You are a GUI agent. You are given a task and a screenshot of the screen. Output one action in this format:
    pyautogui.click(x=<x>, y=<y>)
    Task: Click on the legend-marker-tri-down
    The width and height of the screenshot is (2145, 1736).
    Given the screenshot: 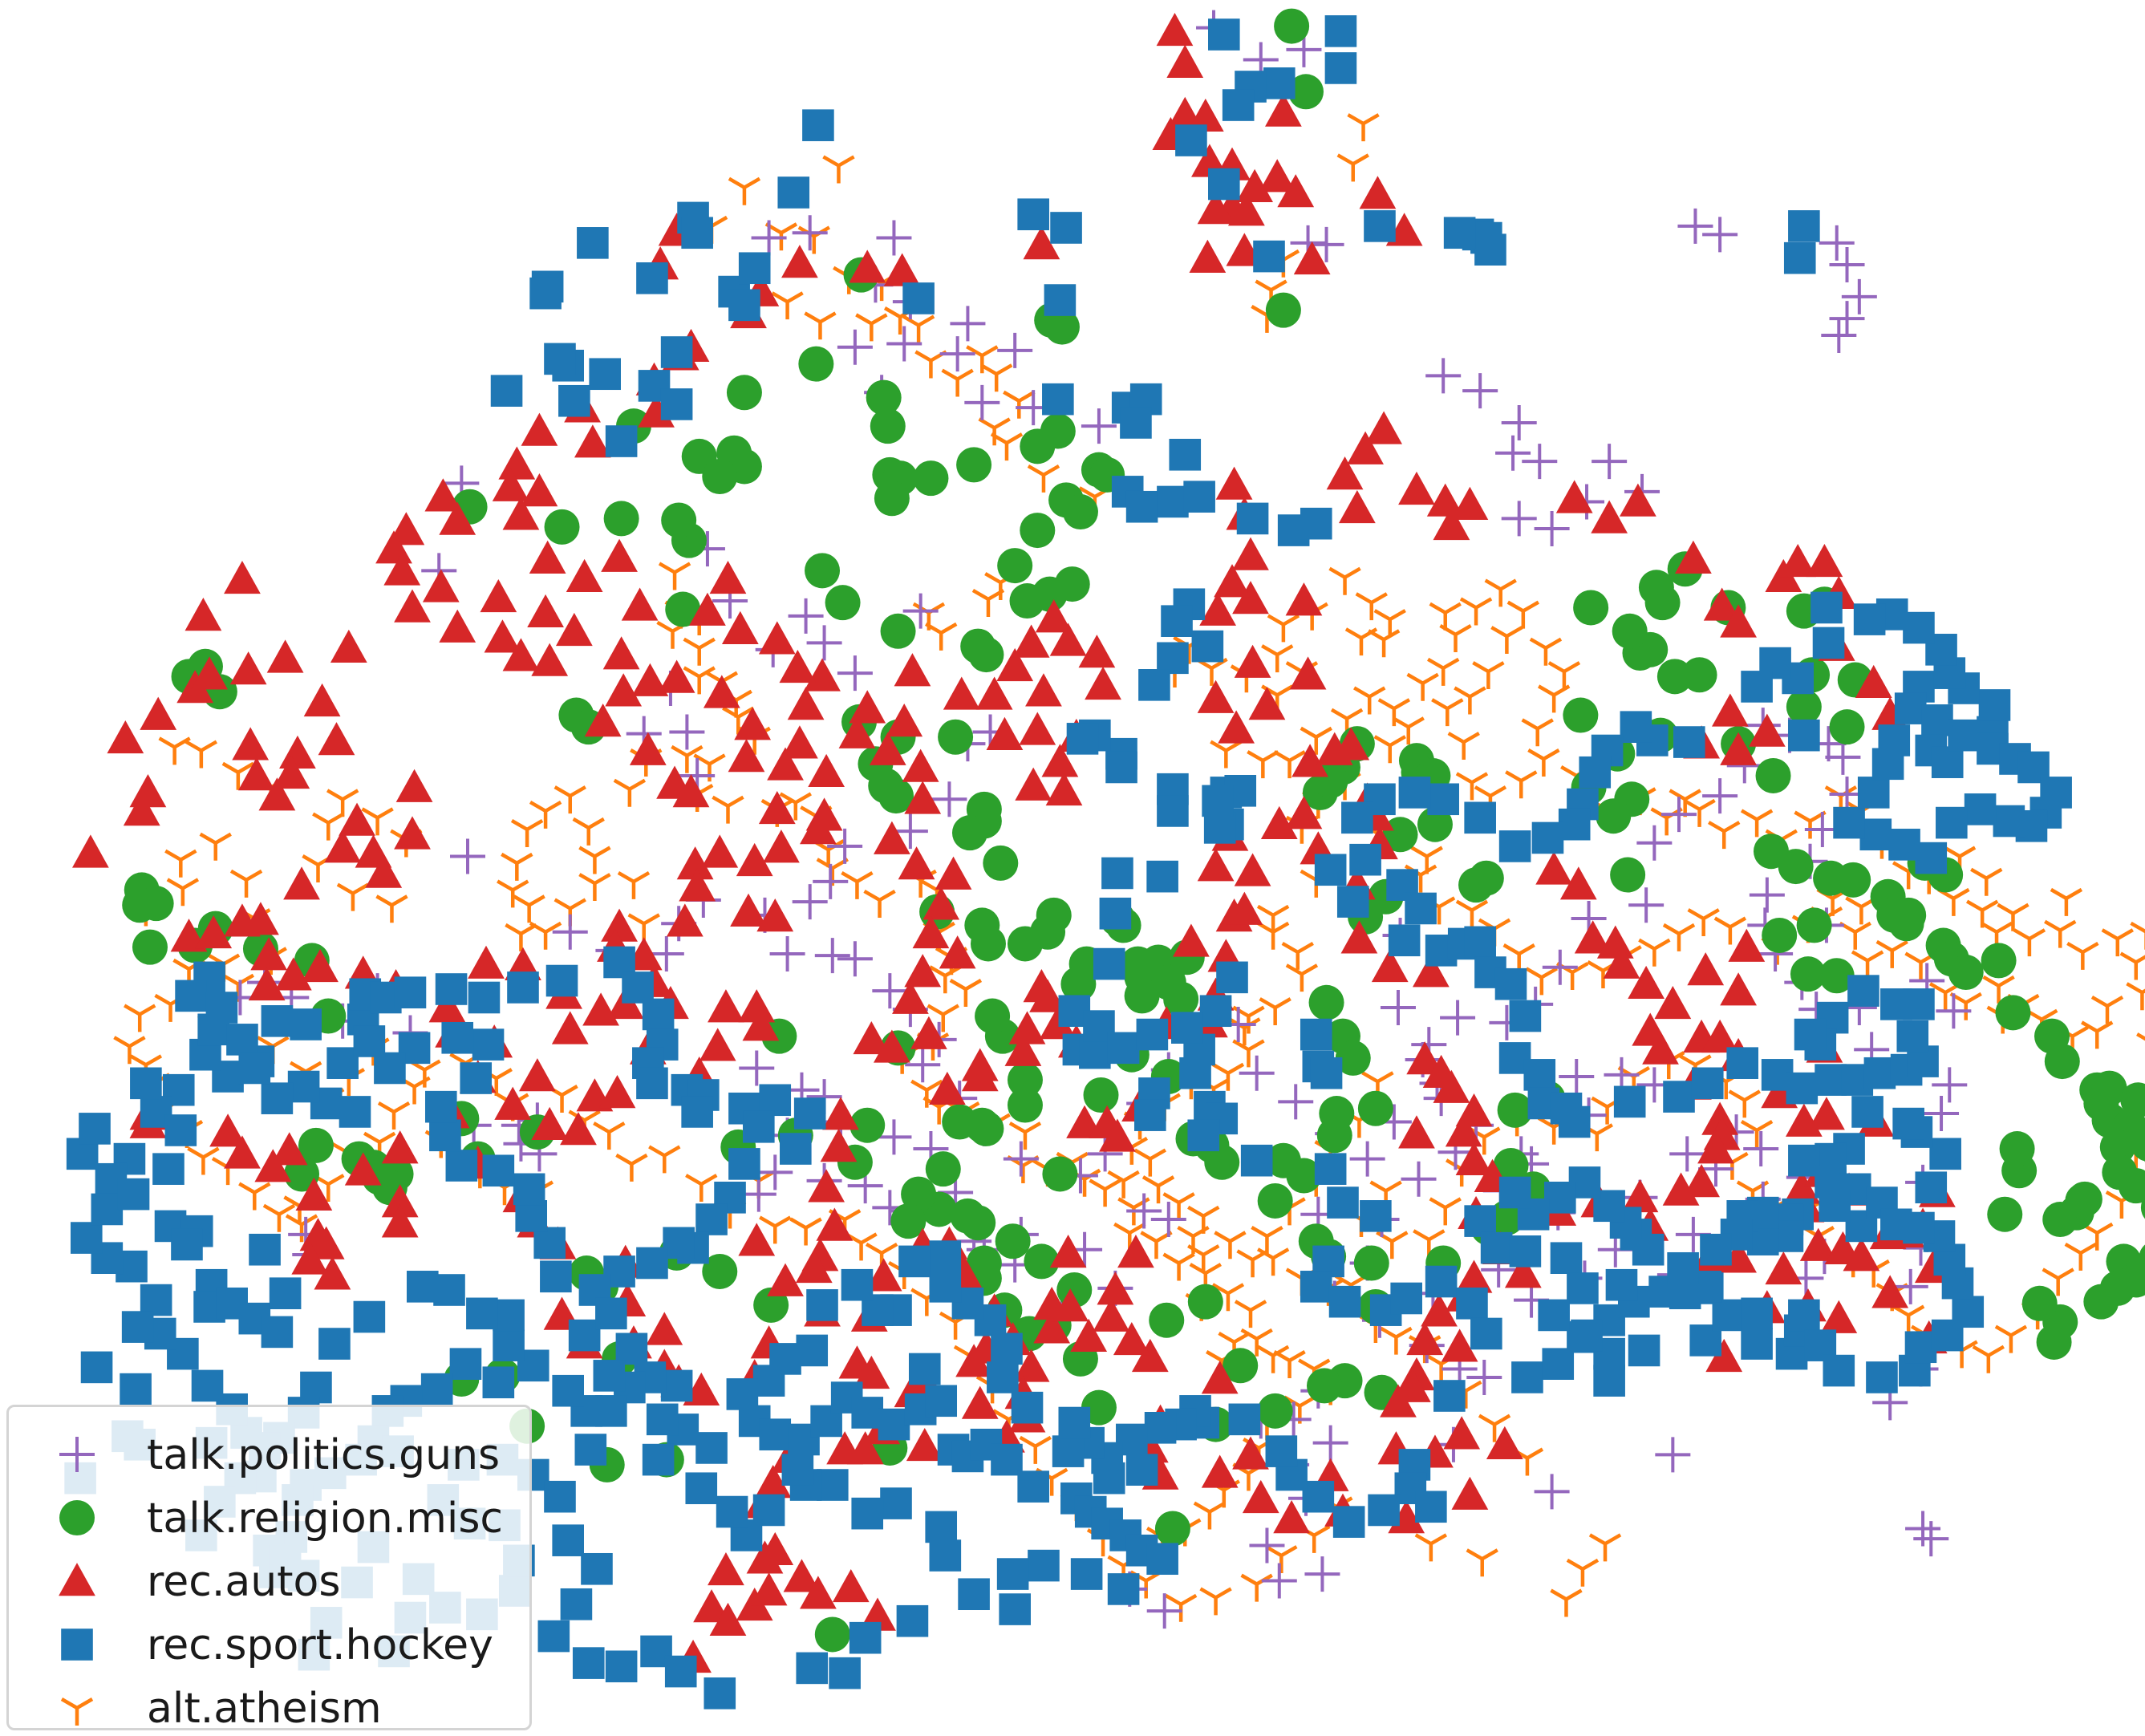 What is the action you would take?
    pyautogui.click(x=77, y=1712)
    